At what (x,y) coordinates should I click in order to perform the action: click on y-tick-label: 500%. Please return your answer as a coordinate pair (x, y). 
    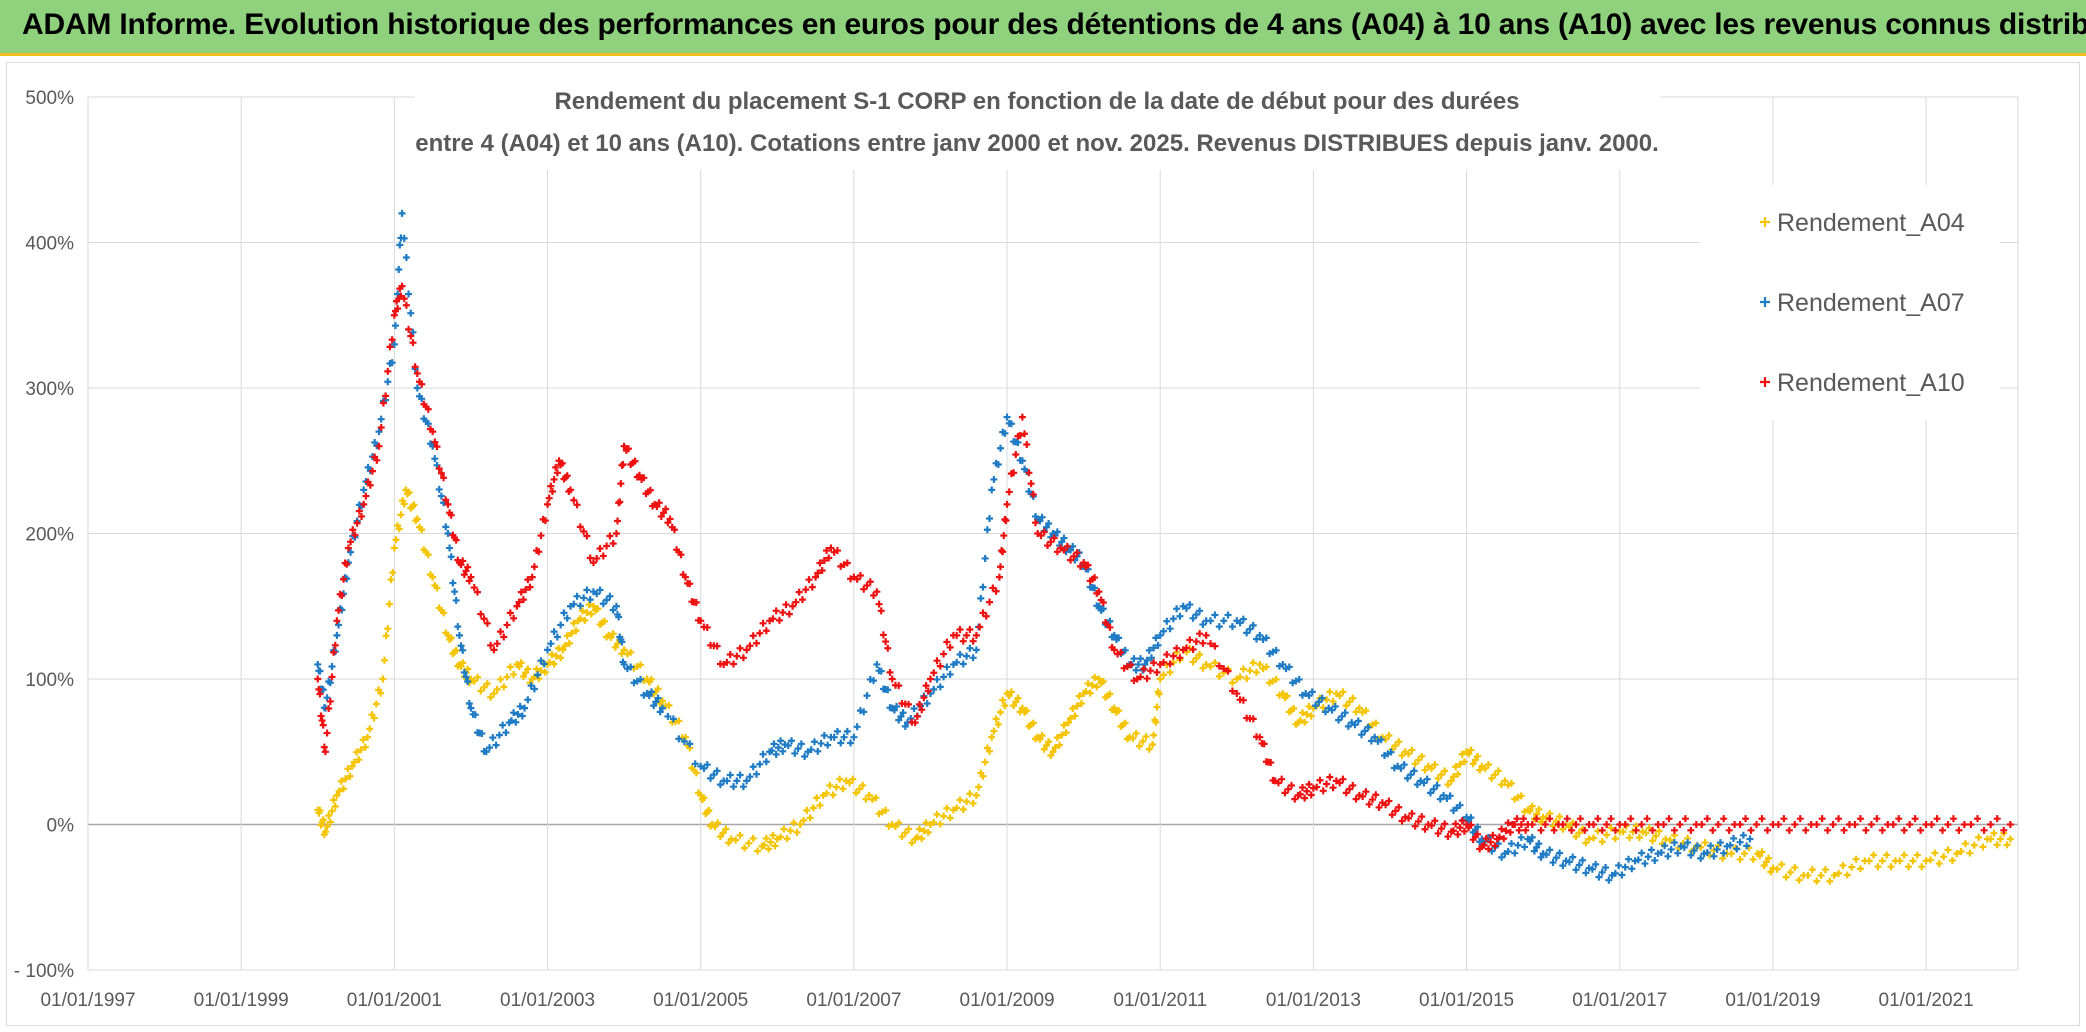
    Looking at the image, I should click on (49, 98).